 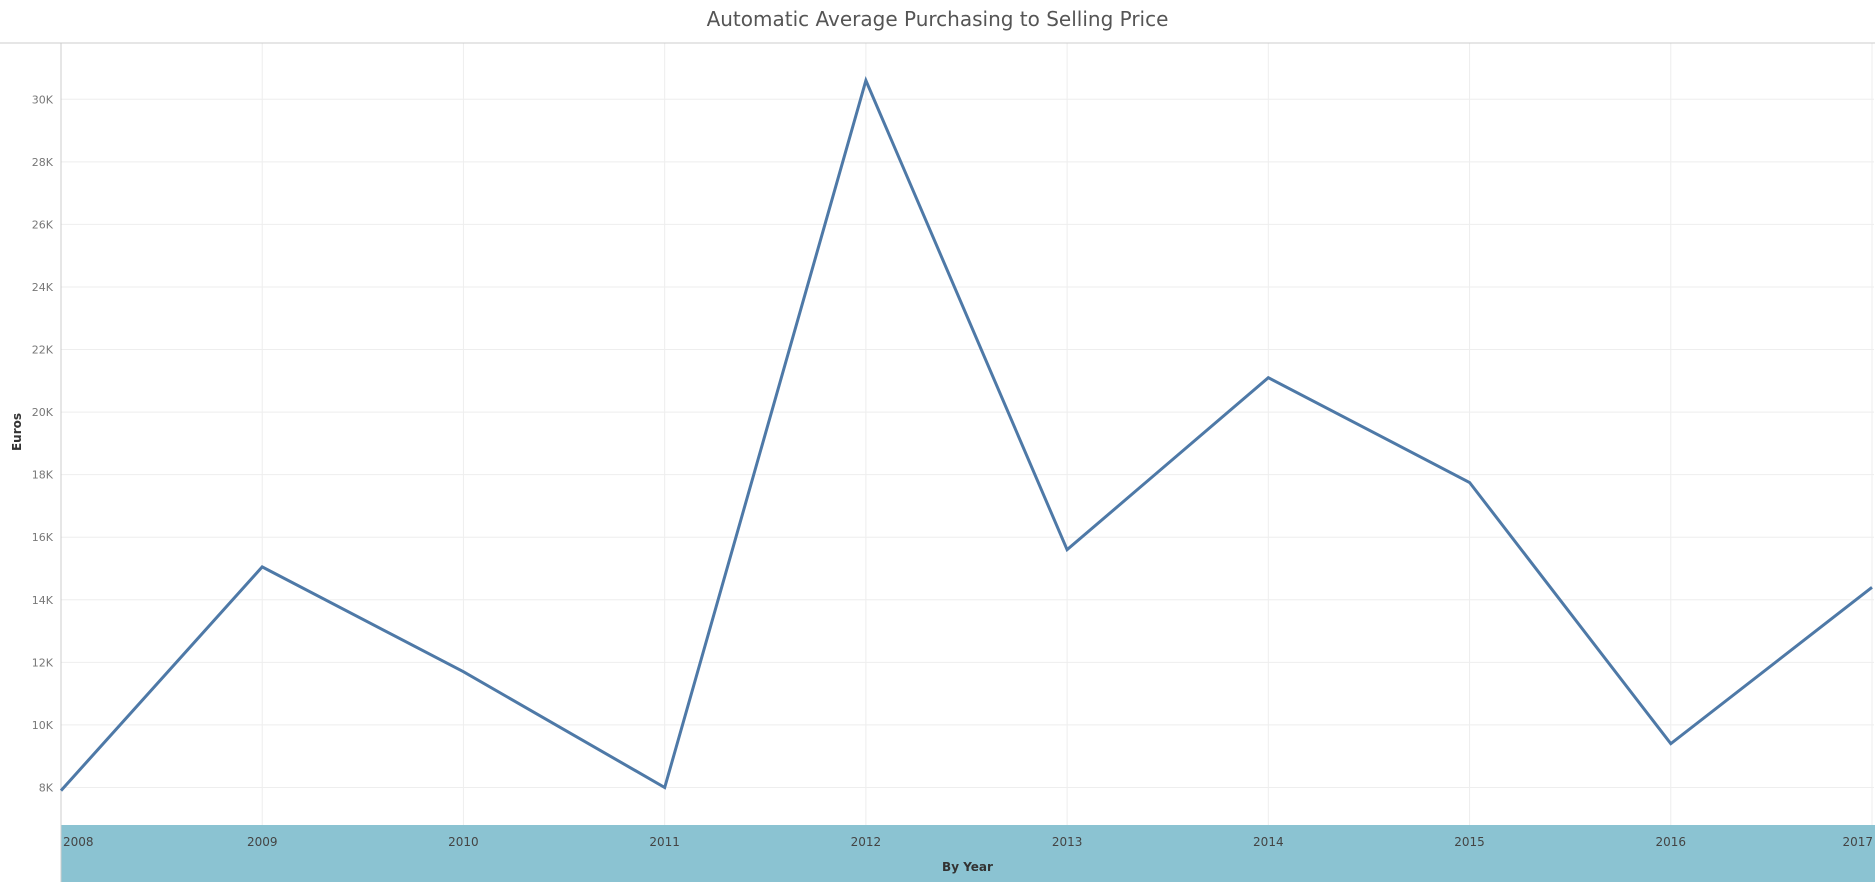 I want to click on y-axis-title: Euros, so click(x=17, y=432).